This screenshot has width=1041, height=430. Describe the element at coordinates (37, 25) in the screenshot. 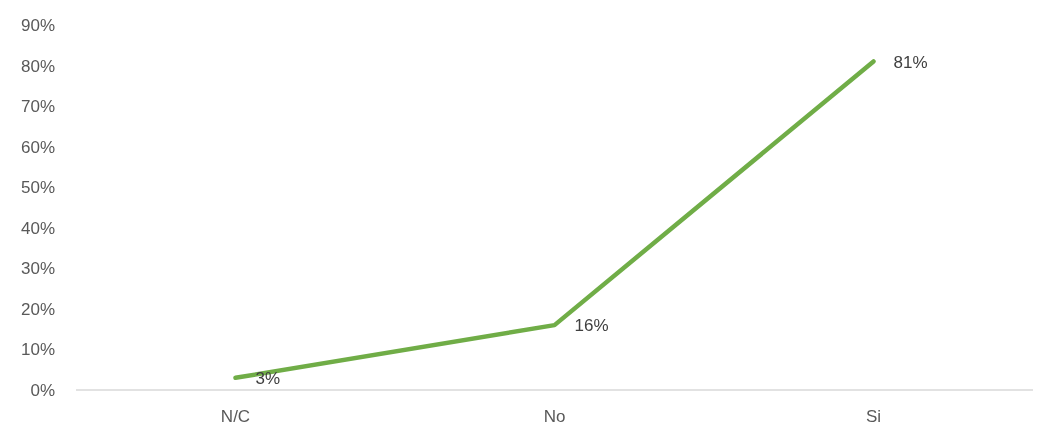

I see `y-tick-label: 90%` at that location.